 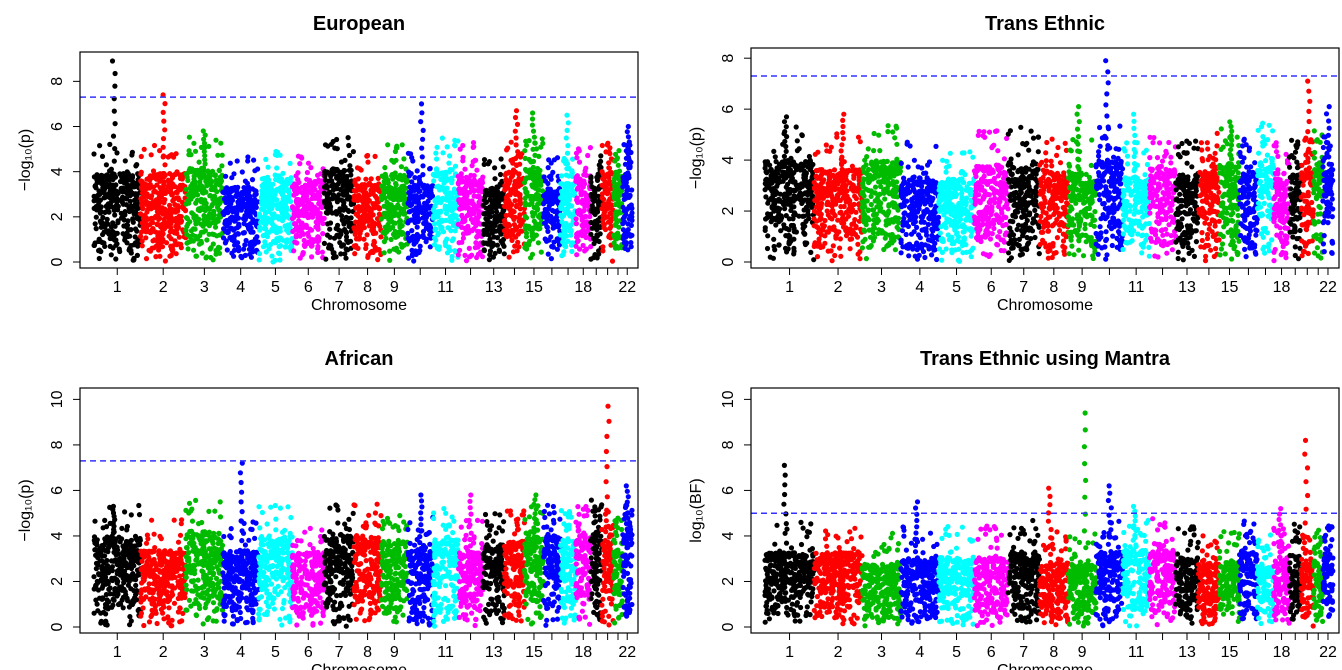 What do you see at coordinates (57, 261) in the screenshot?
I see `y-tick-label: 0` at bounding box center [57, 261].